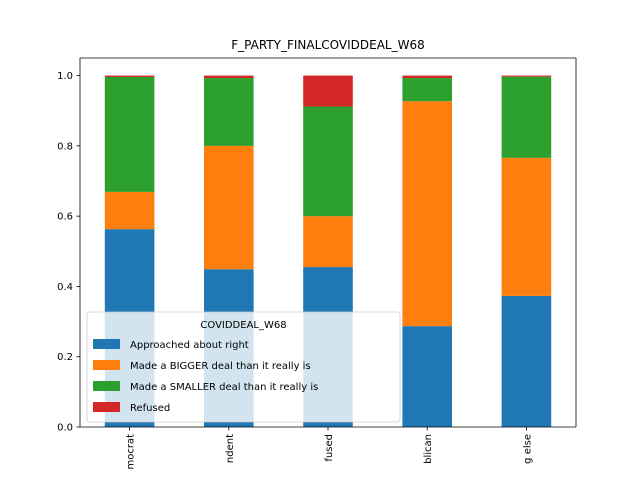  What do you see at coordinates (106, 407) in the screenshot?
I see `legend-swatch-refused` at bounding box center [106, 407].